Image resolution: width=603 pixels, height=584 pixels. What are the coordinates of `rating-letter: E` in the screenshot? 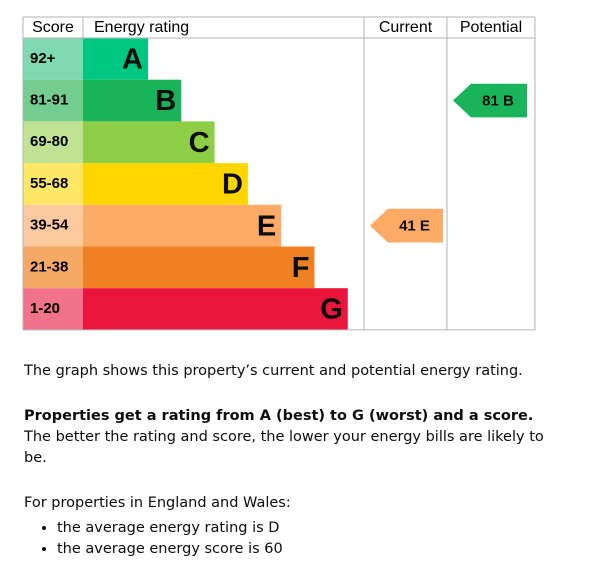 It's located at (266, 226).